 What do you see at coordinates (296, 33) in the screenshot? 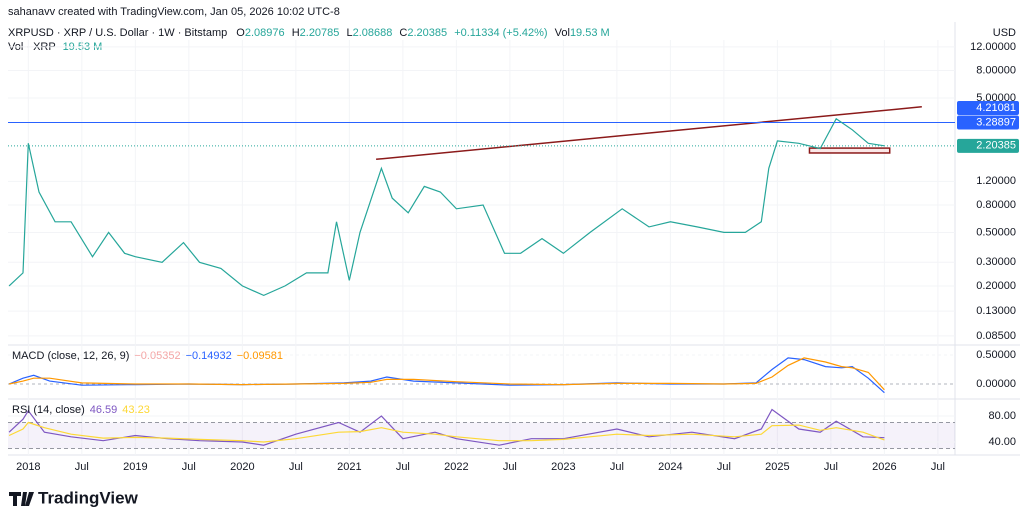
I see `ohlc-key: H` at bounding box center [296, 33].